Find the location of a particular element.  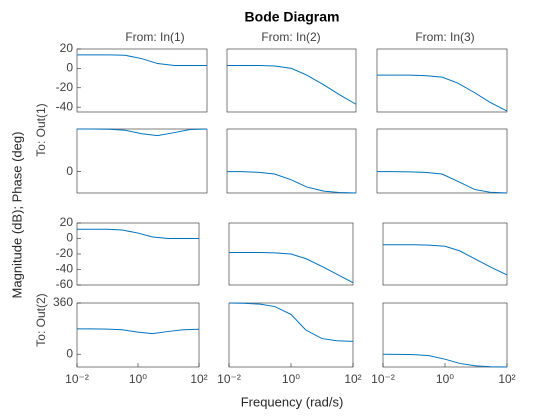

x-axis-label: Frequency (rad/s) is located at coordinates (292, 401).